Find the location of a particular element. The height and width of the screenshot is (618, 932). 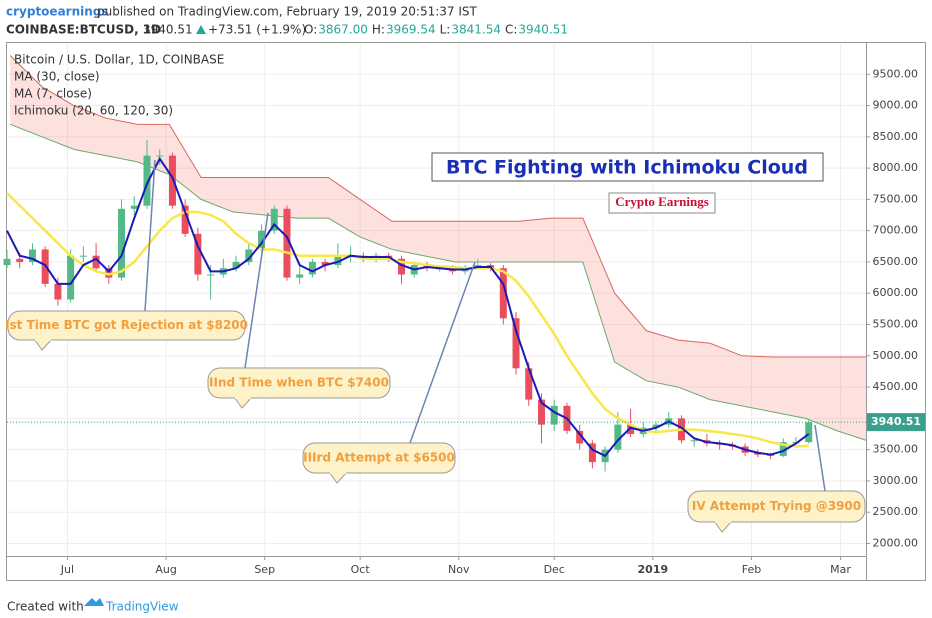

price-badge is located at coordinates (896, 422).